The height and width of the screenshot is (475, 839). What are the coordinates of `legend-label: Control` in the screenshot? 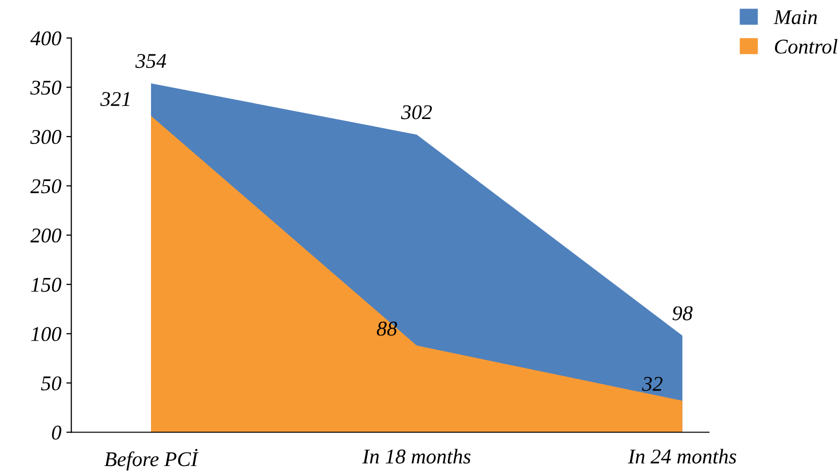 It's located at (806, 46).